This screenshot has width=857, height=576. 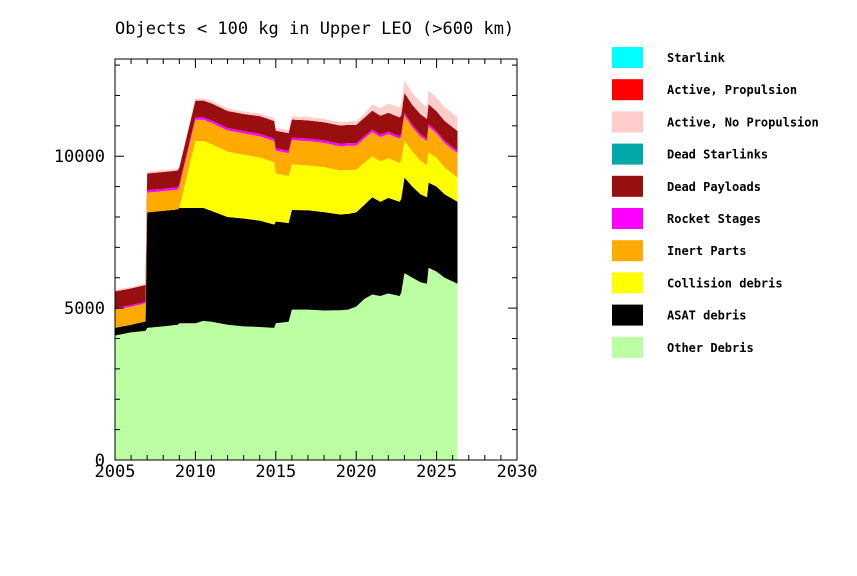 I want to click on legend-item-other-debris: Other Debris, so click(x=683, y=347).